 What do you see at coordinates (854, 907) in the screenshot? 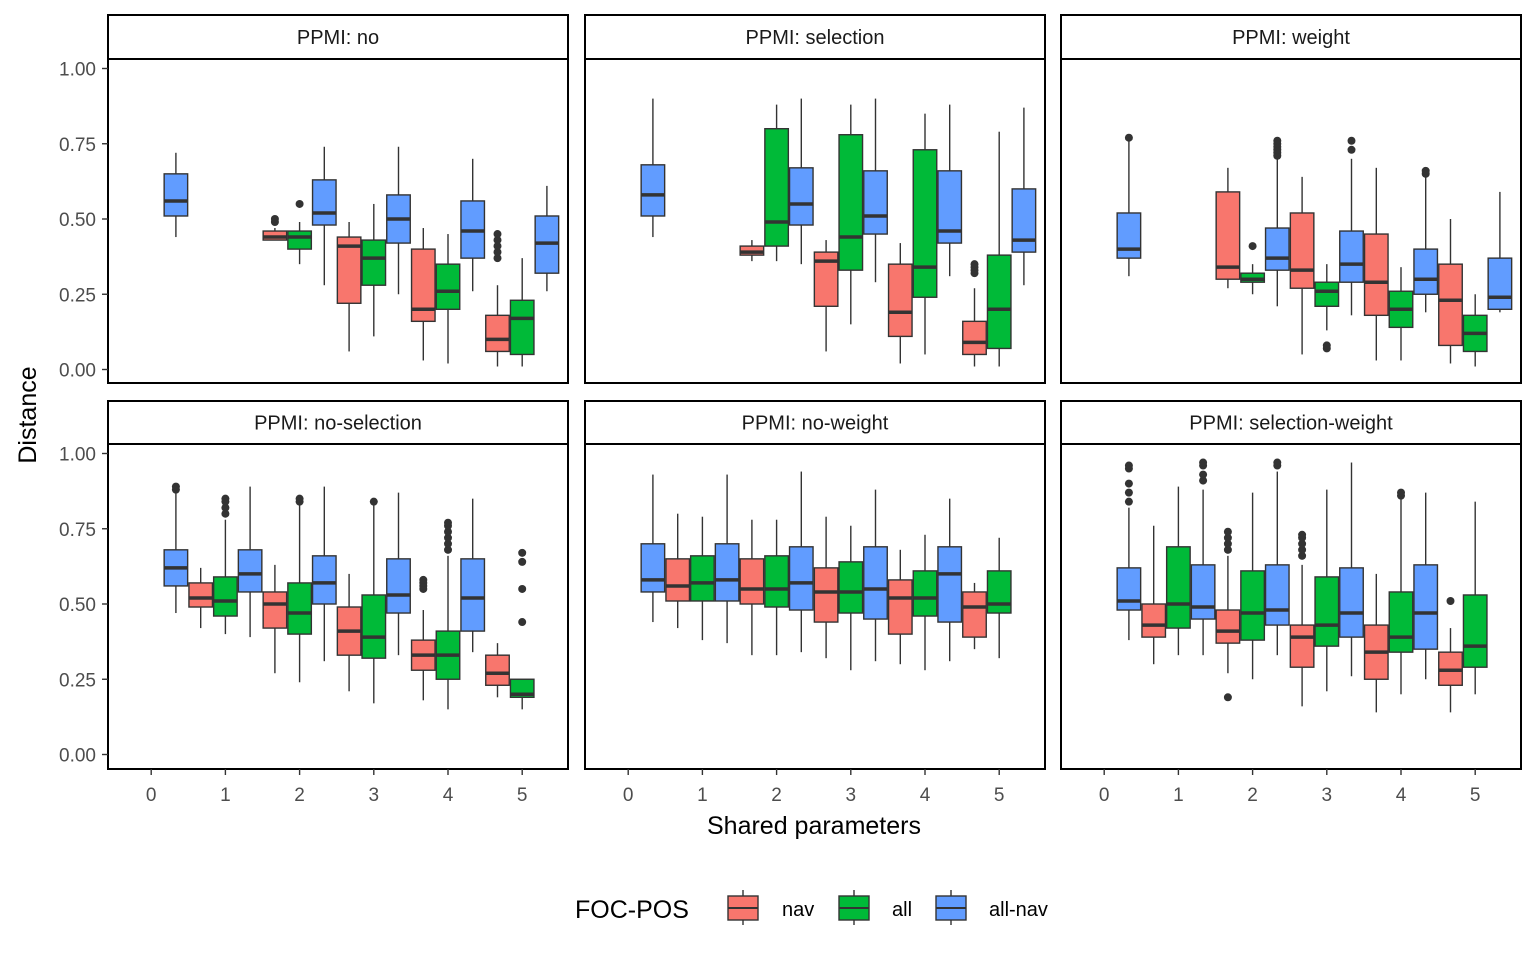
I see `legend-key-all` at bounding box center [854, 907].